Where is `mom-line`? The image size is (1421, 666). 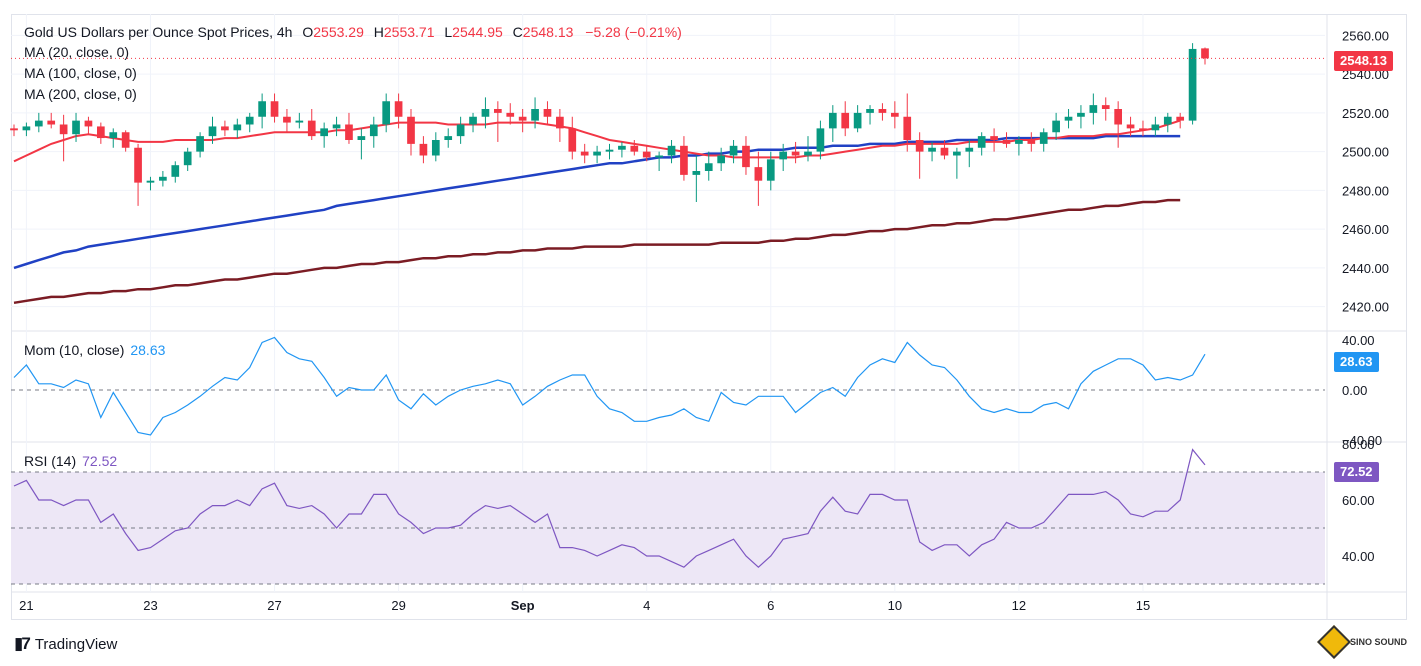 mom-line is located at coordinates (609, 386).